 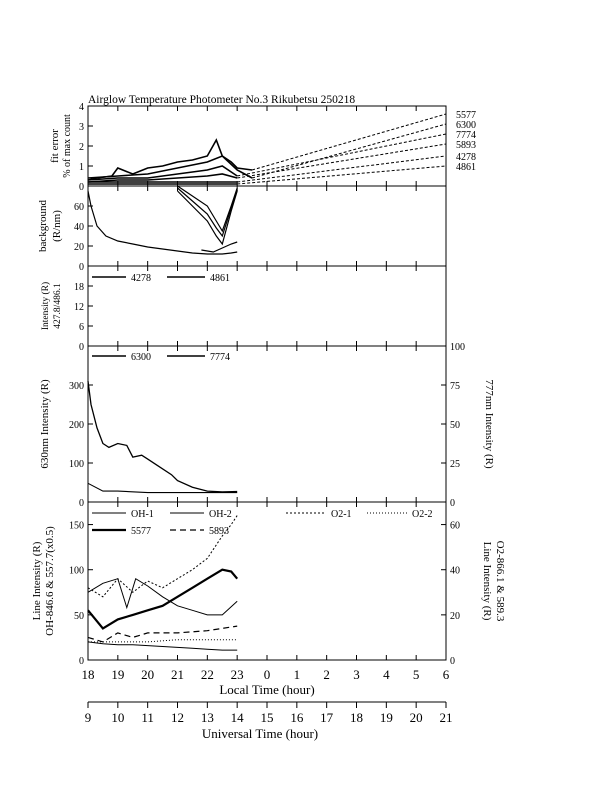 I want to click on panel-background-frame, so click(x=267, y=226).